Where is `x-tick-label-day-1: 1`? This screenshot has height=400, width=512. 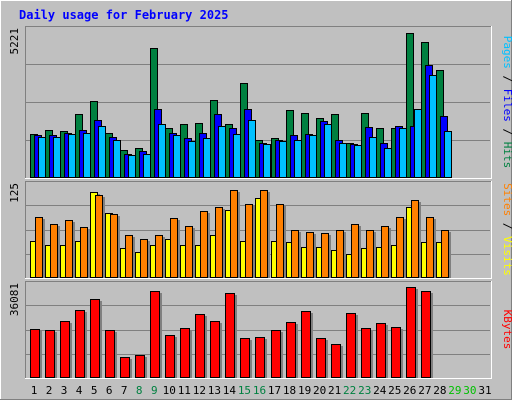
x-tick-label-day-1: 1 is located at coordinates (34, 390).